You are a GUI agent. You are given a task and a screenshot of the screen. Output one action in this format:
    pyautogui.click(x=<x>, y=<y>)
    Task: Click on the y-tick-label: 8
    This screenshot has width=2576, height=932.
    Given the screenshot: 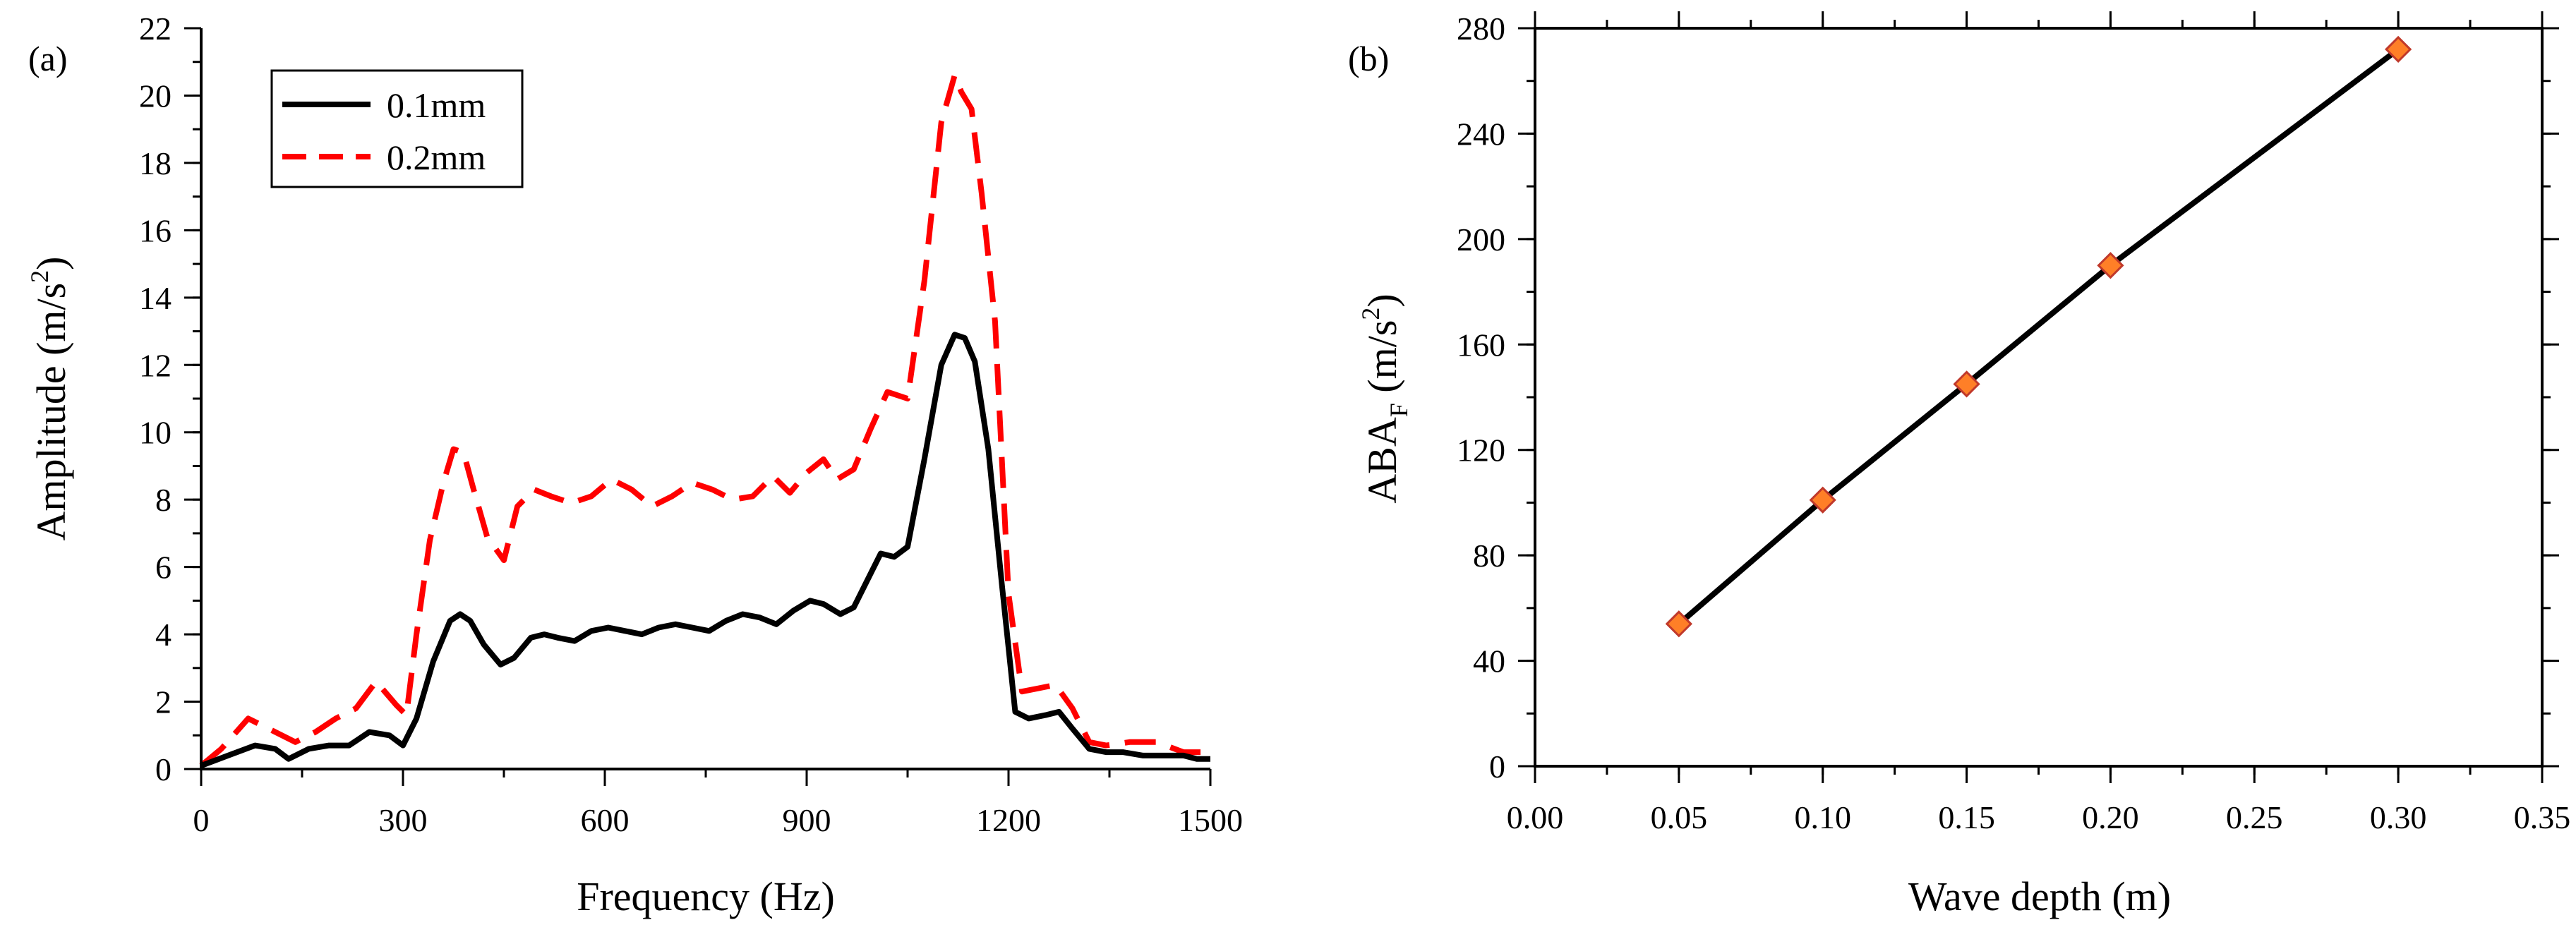 What is the action you would take?
    pyautogui.click(x=163, y=500)
    